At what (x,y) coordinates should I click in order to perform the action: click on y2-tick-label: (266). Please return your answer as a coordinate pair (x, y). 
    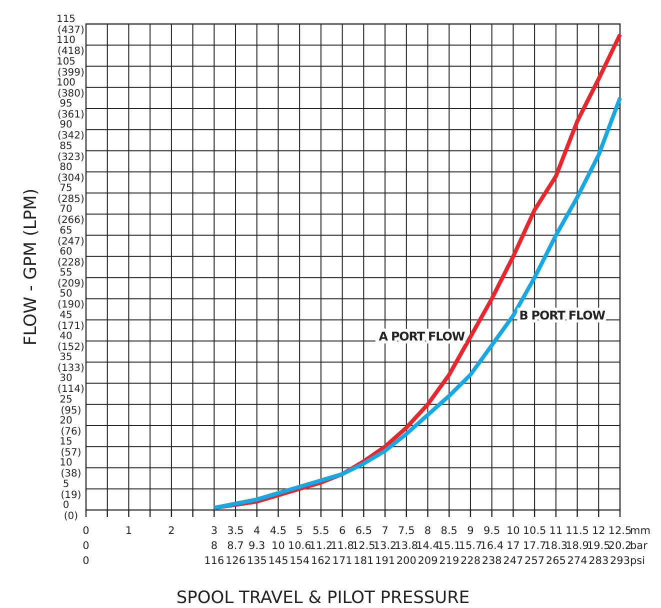
    Looking at the image, I should click on (71, 220).